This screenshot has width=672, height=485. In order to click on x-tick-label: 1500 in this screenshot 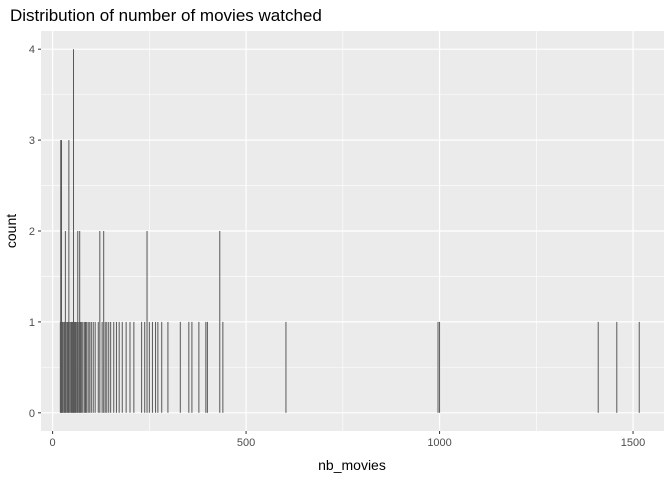, I will do `click(633, 443)`.